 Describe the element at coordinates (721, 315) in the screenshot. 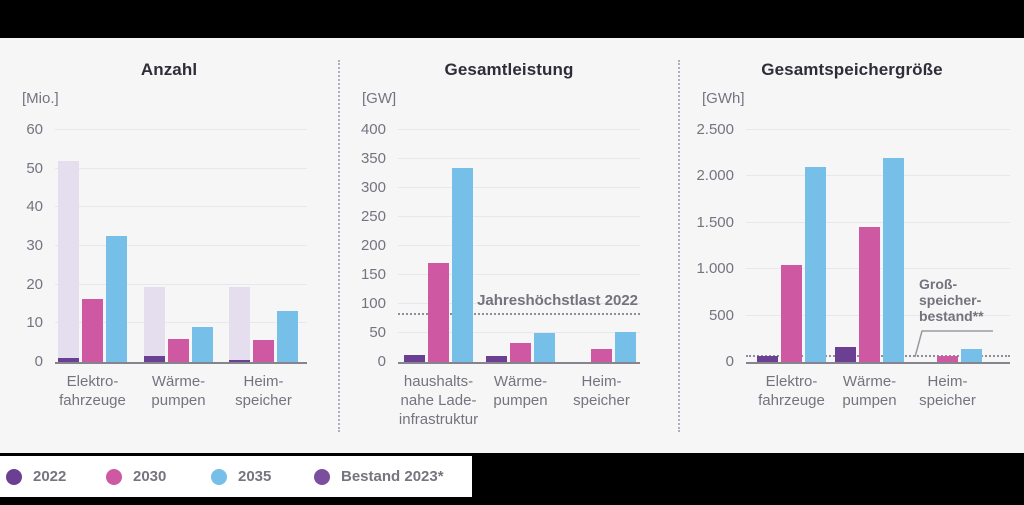

I see `y-tick-label: 500` at that location.